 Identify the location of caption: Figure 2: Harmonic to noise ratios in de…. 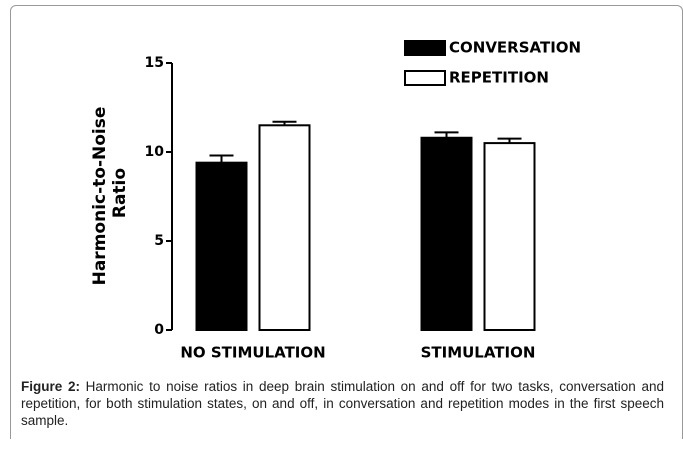
(342, 403).